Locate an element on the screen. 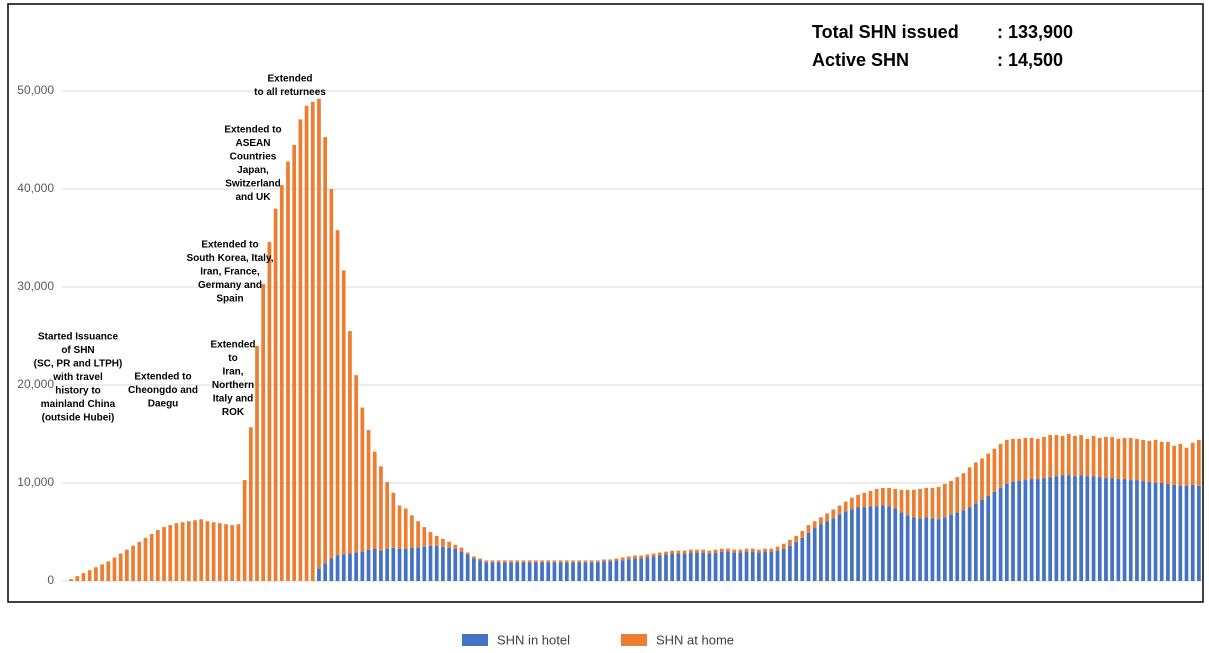 This screenshot has height=653, width=1209. annotation: Northern is located at coordinates (233, 385).